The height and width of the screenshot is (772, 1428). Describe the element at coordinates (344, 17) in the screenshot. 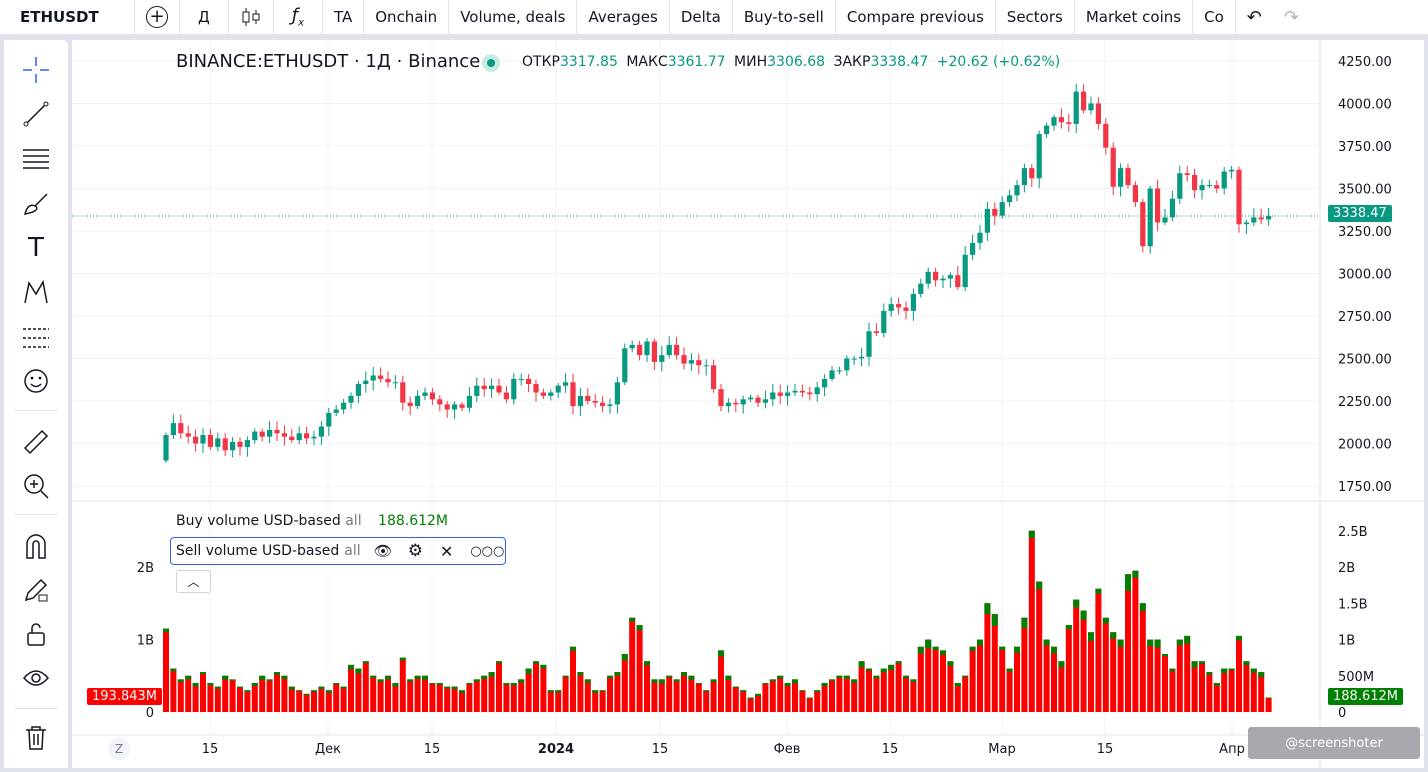

I see `toolbar-item: TA` at that location.